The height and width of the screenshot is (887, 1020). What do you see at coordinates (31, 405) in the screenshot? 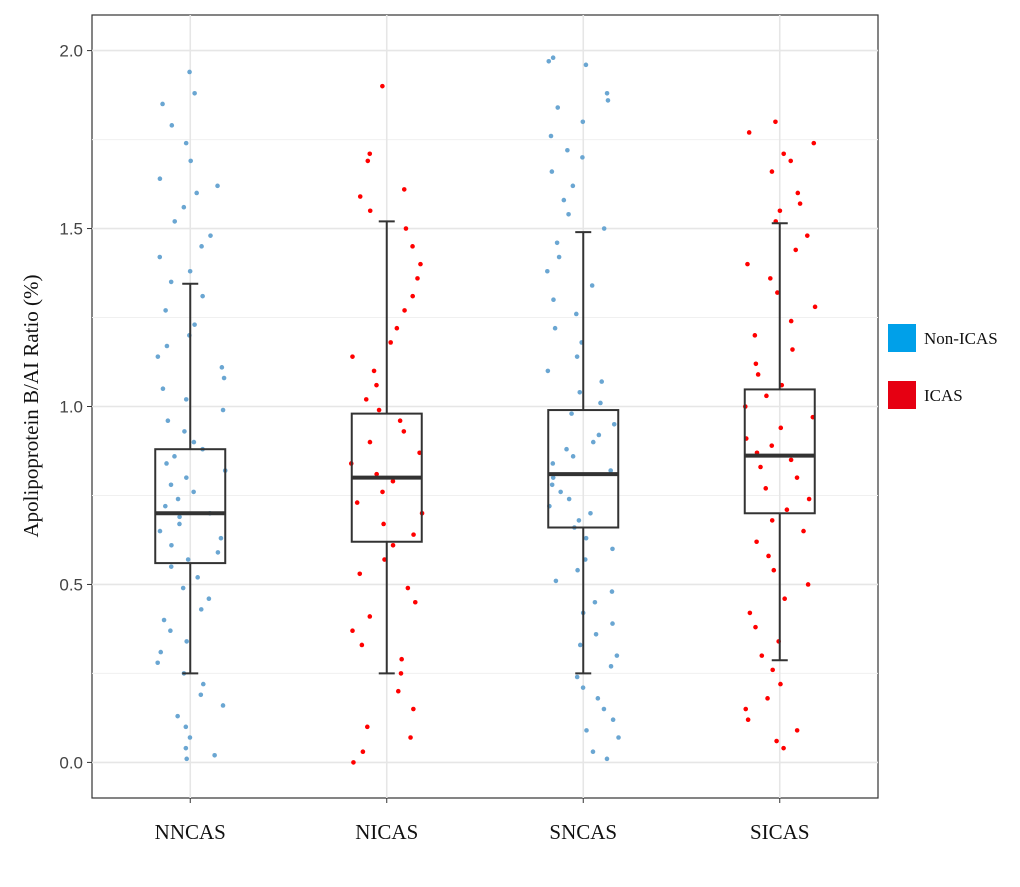
I see `y-axis-label: Apolipoprotein B/AI Ratio (%)` at bounding box center [31, 405].